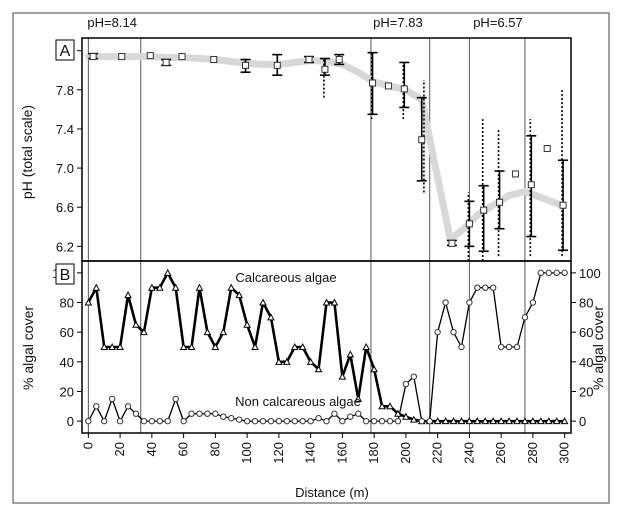 The width and height of the screenshot is (617, 515). What do you see at coordinates (65, 129) in the screenshot?
I see `ph-y-tick-label: 7.4` at bounding box center [65, 129].